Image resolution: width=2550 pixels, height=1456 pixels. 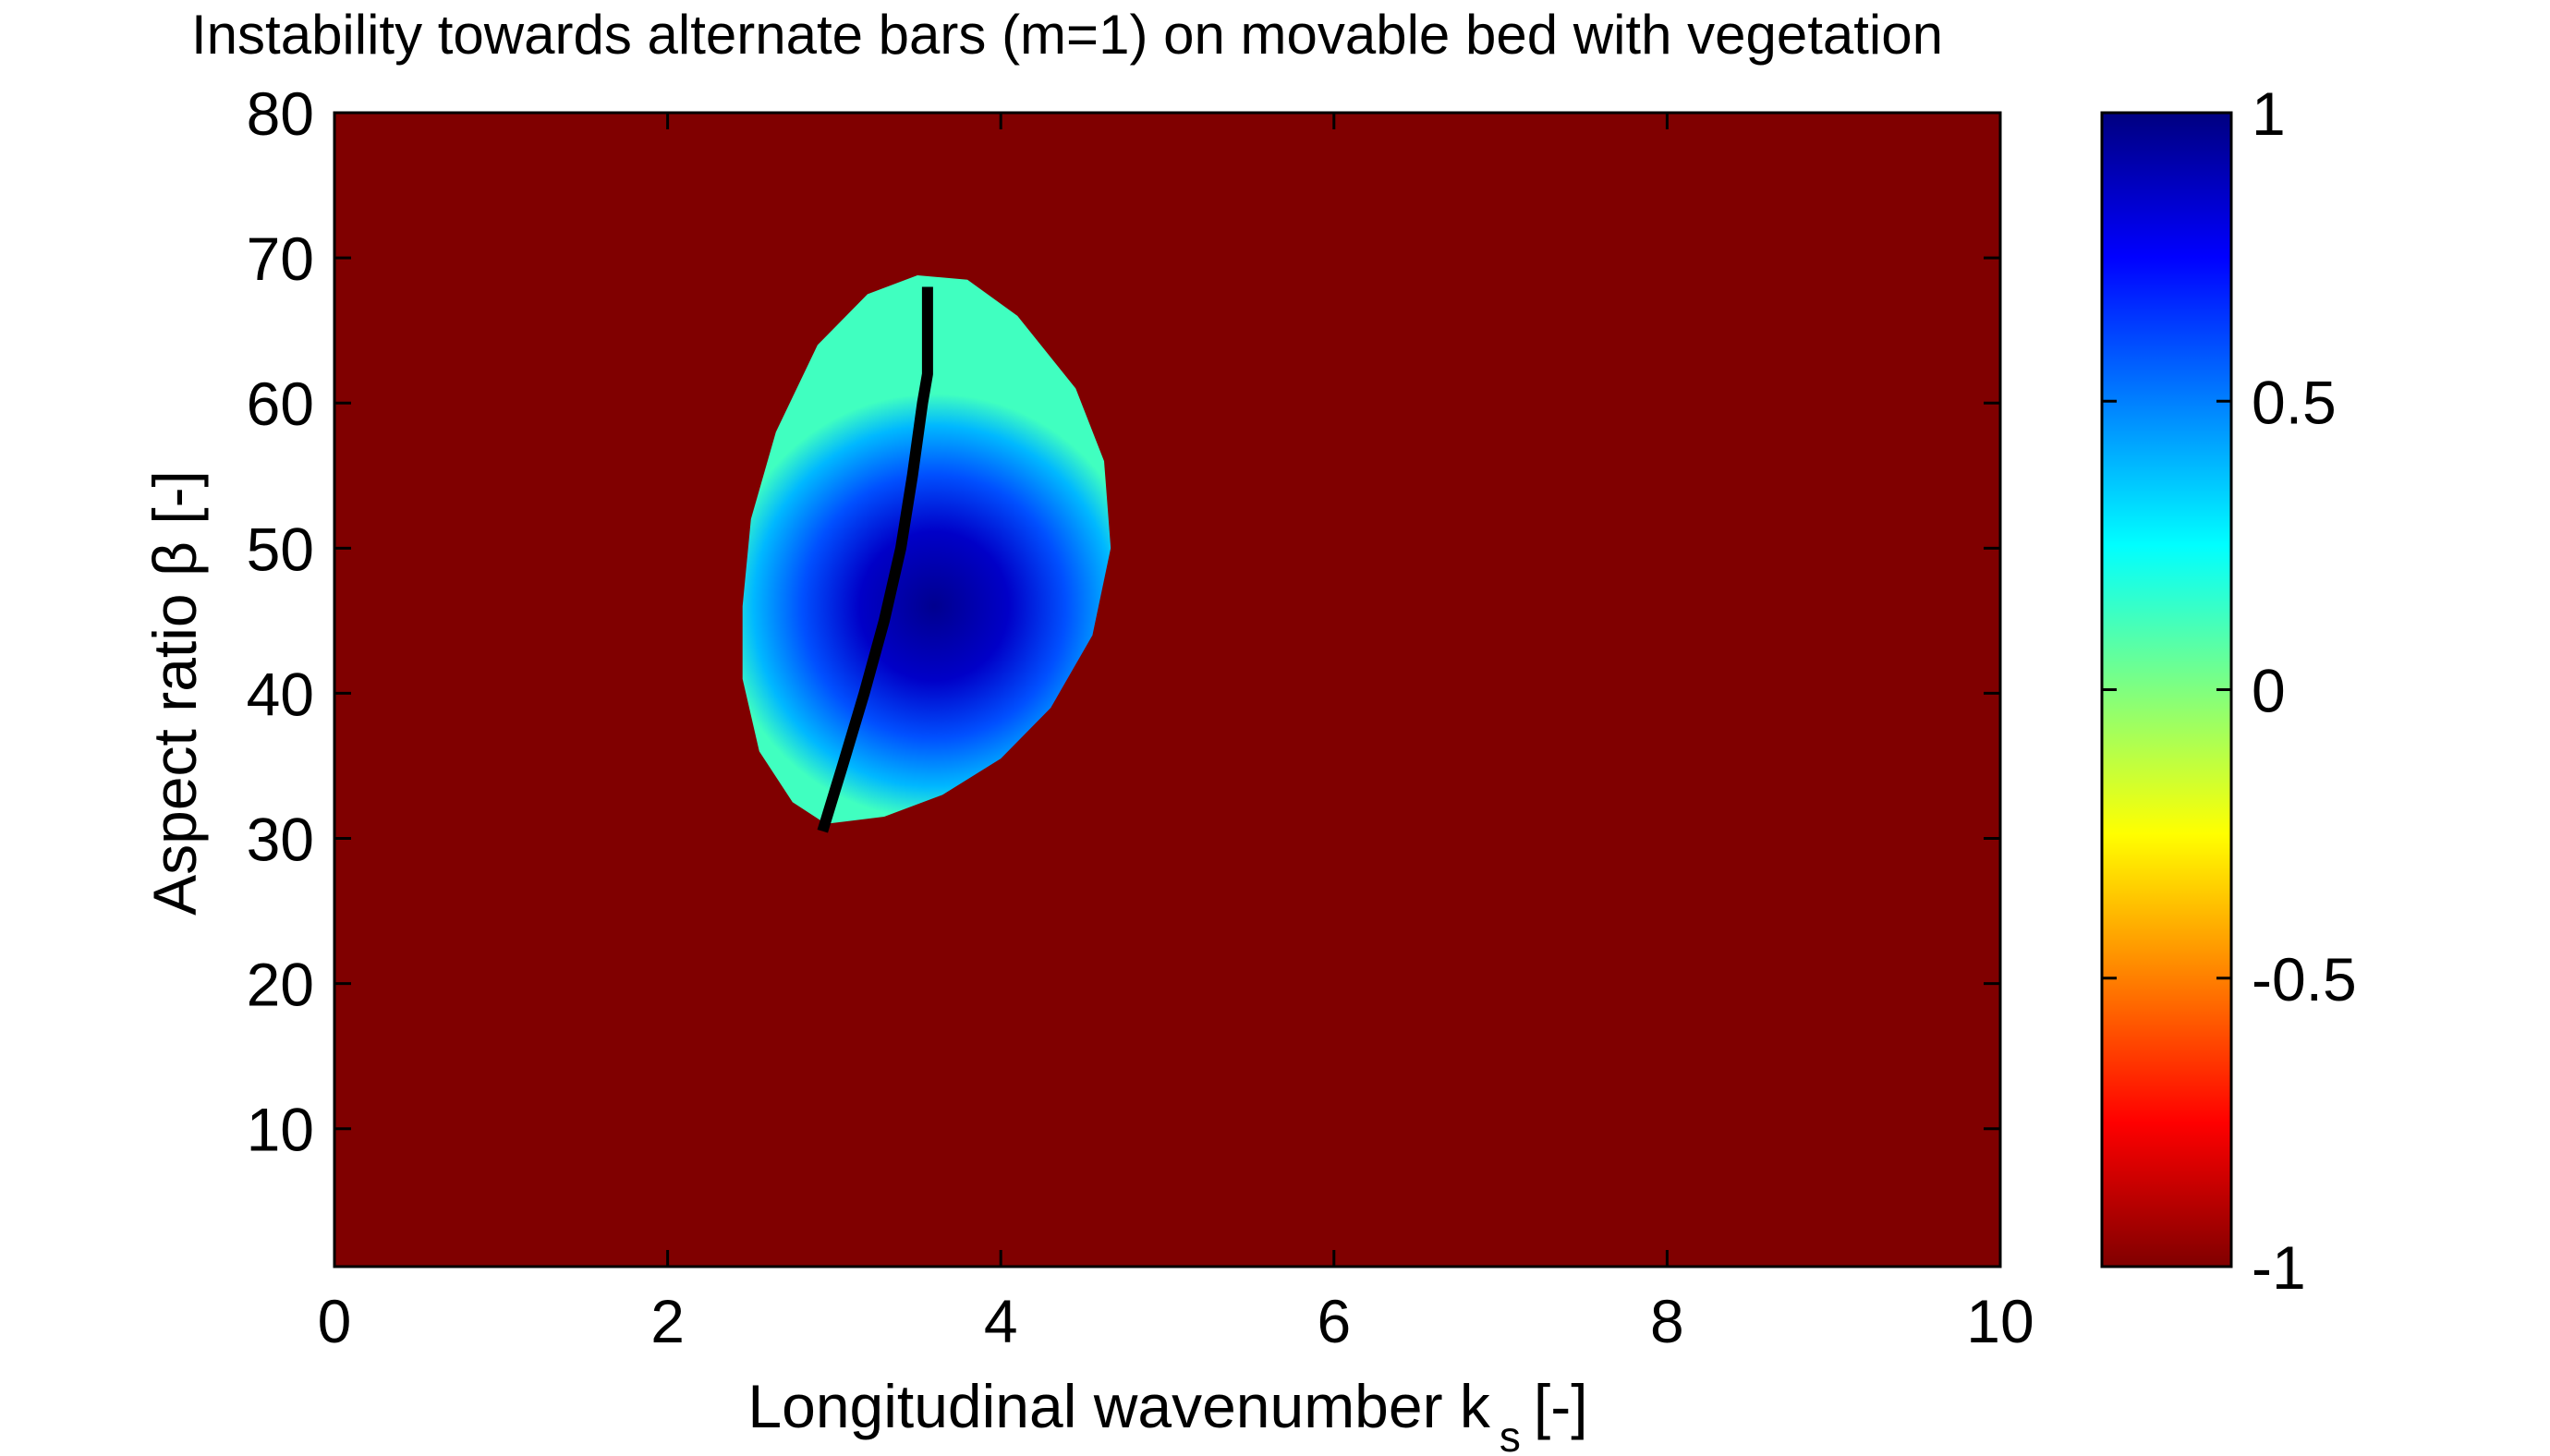 What do you see at coordinates (1667, 1321) in the screenshot?
I see `x-tick-label: 8` at bounding box center [1667, 1321].